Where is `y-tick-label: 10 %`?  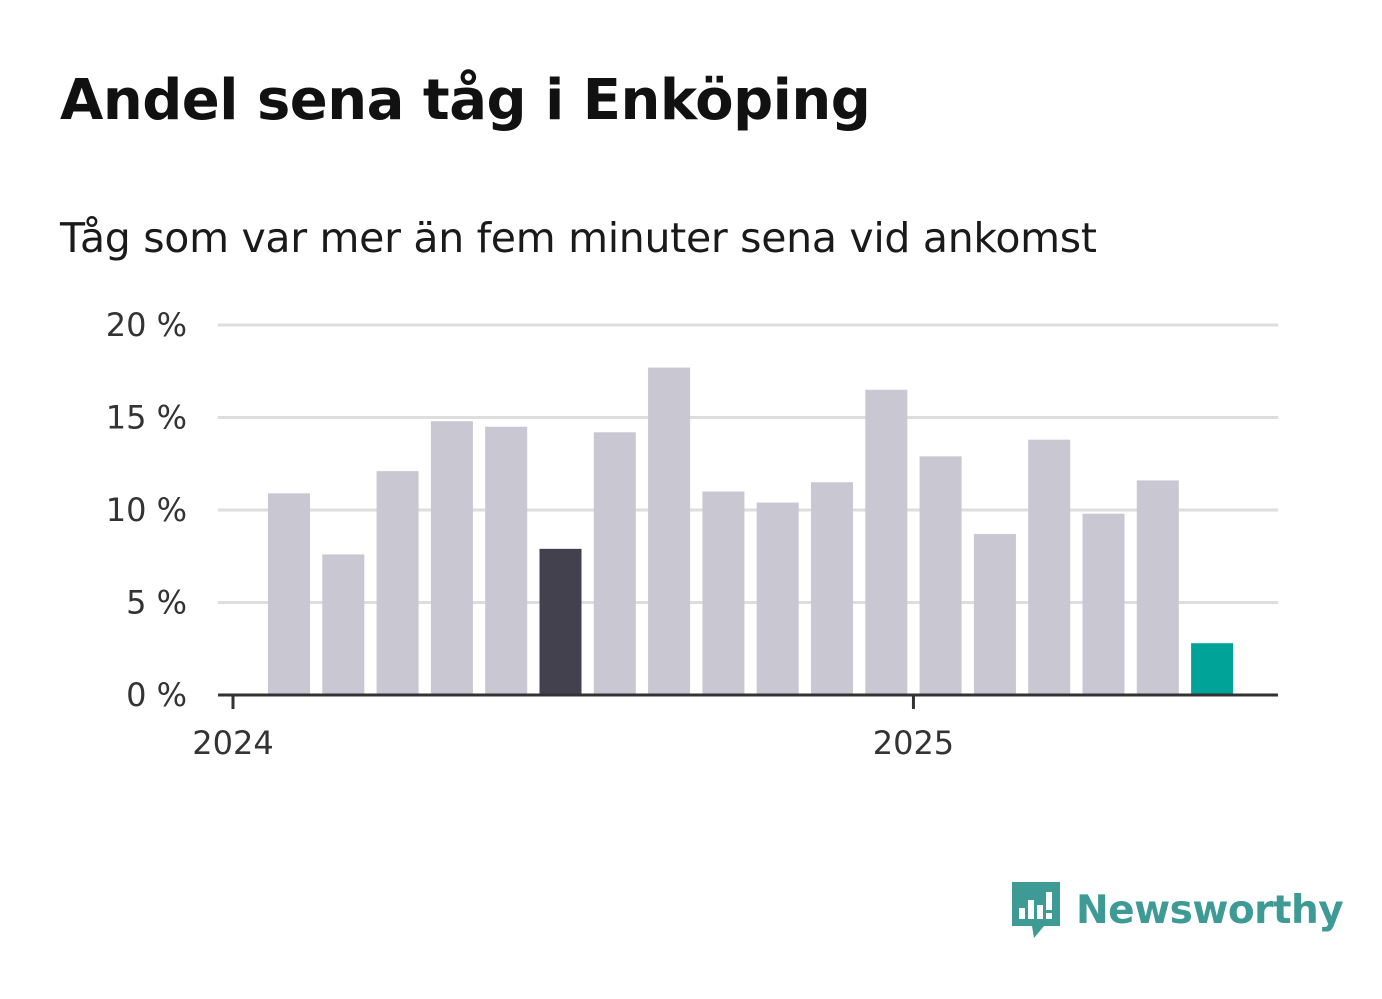
y-tick-label: 10 % is located at coordinates (146, 510).